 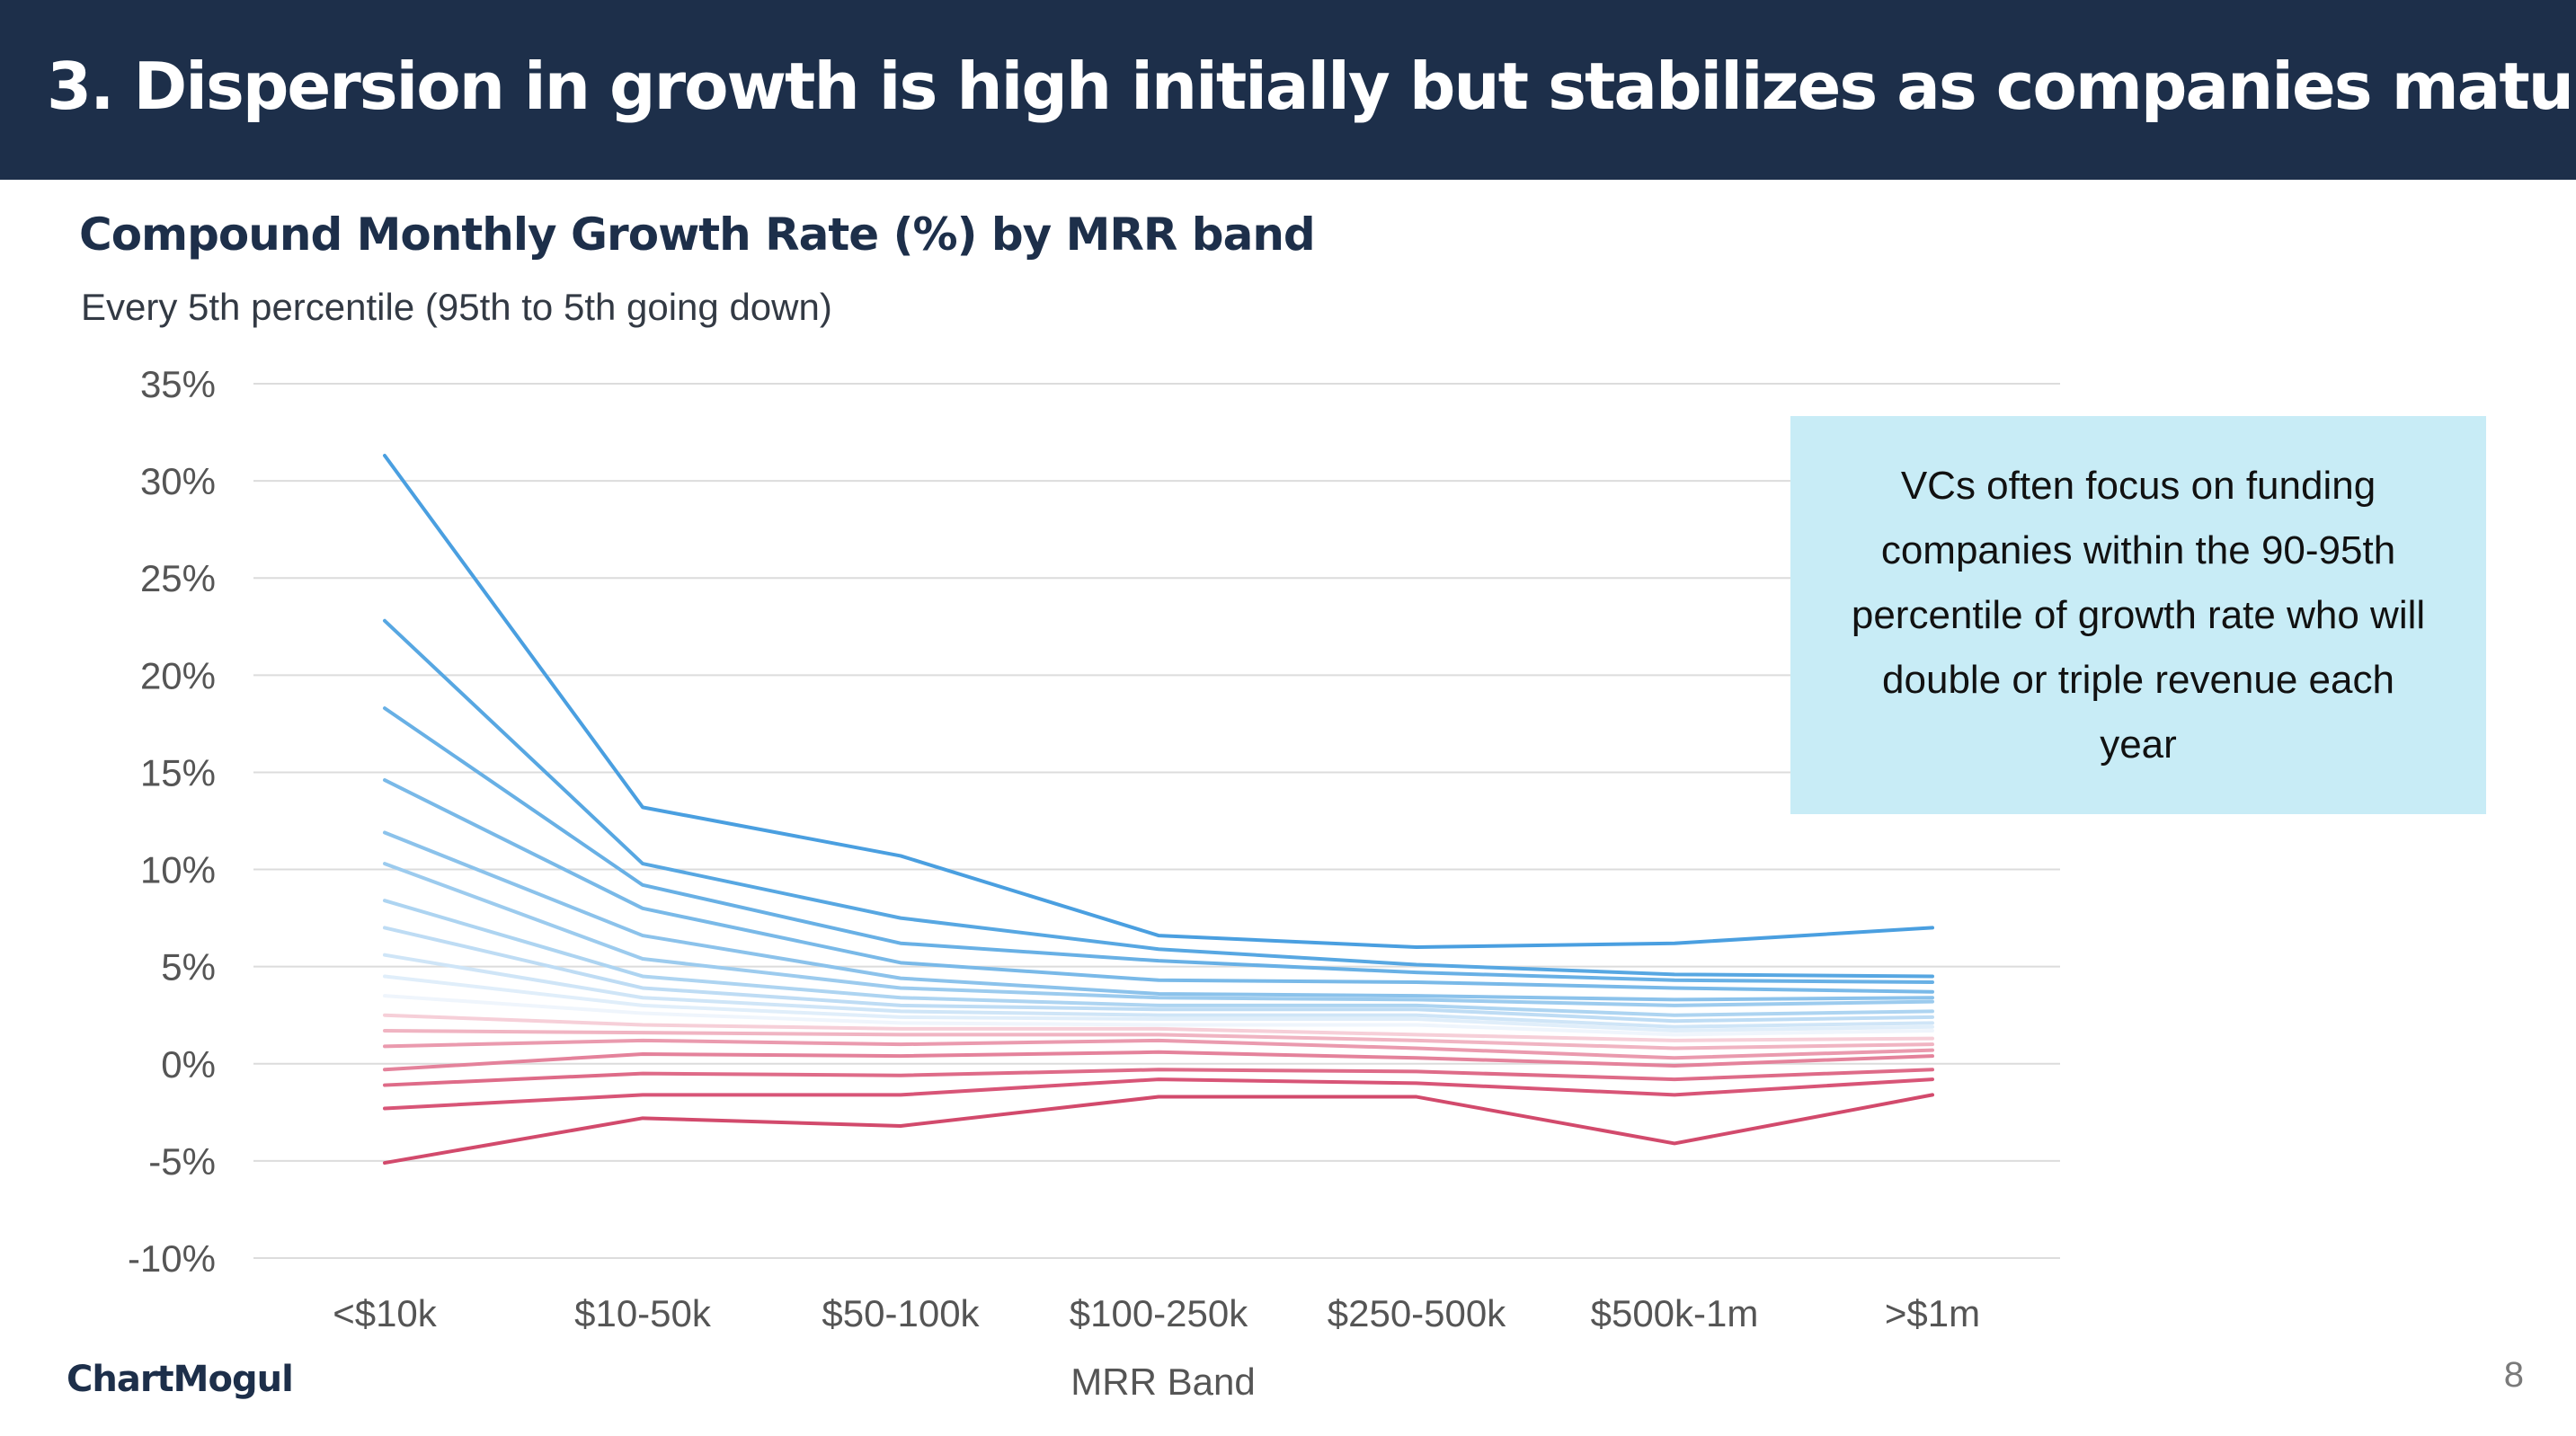 What do you see at coordinates (178, 870) in the screenshot?
I see `y-tick-label: 10%` at bounding box center [178, 870].